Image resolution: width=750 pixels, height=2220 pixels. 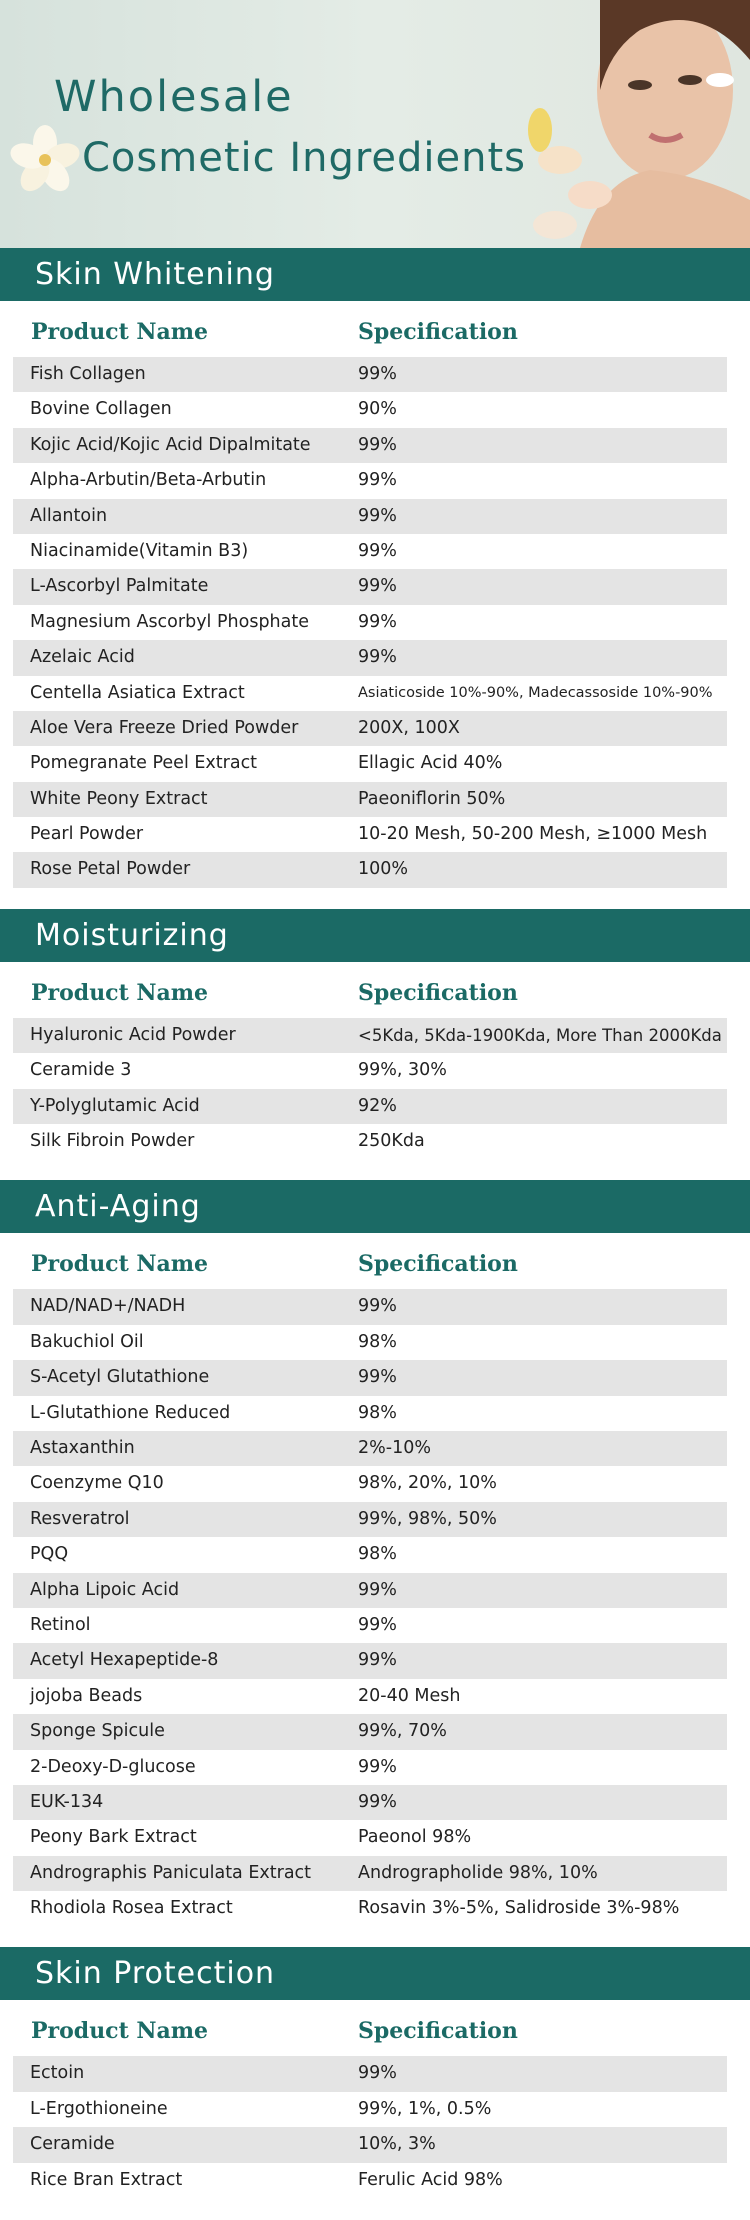 I want to click on table-row: Pomegranate Peel Extract Ellagic Acid 40%, so click(x=370, y=763).